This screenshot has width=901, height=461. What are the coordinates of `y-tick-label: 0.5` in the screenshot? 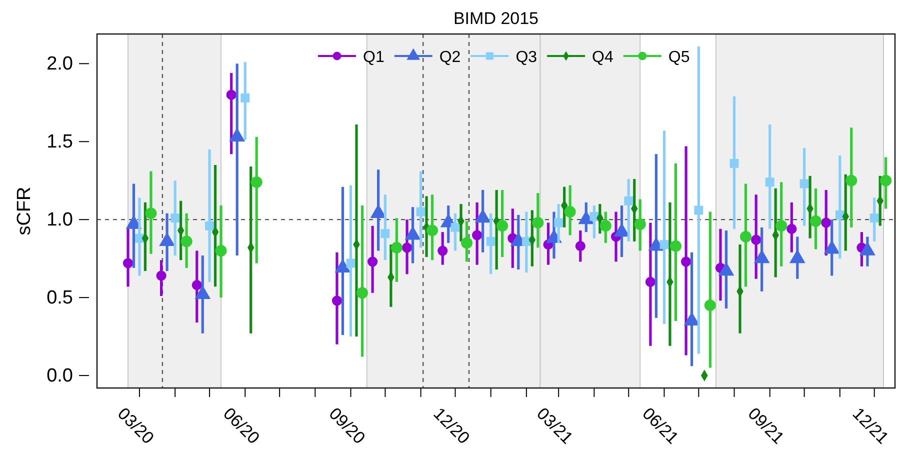 It's located at (59, 298).